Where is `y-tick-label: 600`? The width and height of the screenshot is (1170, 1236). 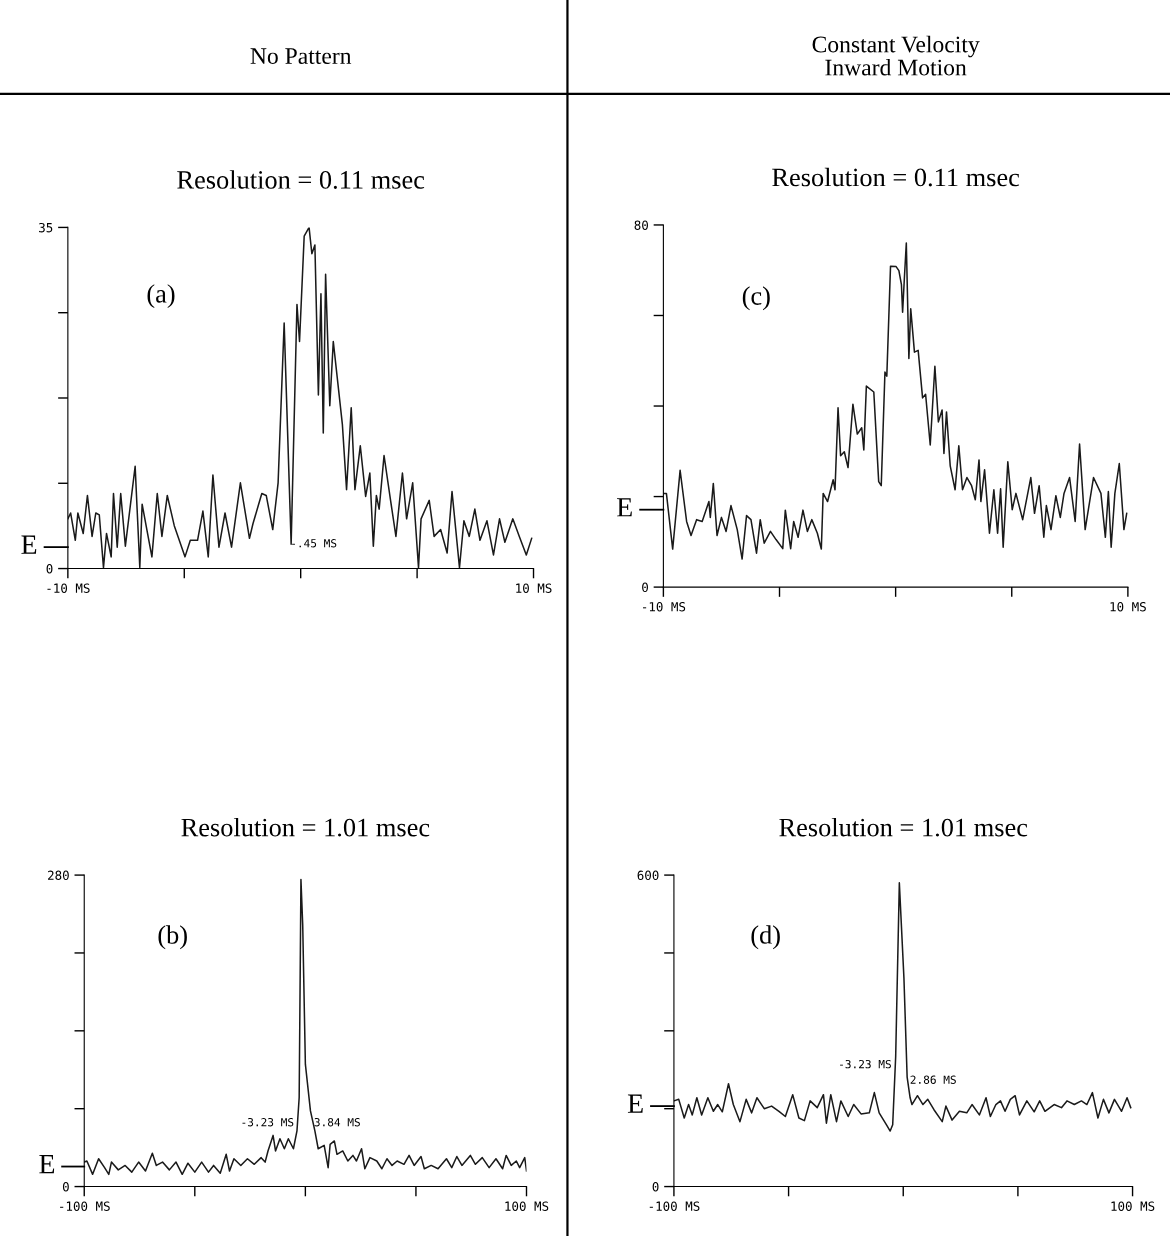 y-tick-label: 600 is located at coordinates (648, 875).